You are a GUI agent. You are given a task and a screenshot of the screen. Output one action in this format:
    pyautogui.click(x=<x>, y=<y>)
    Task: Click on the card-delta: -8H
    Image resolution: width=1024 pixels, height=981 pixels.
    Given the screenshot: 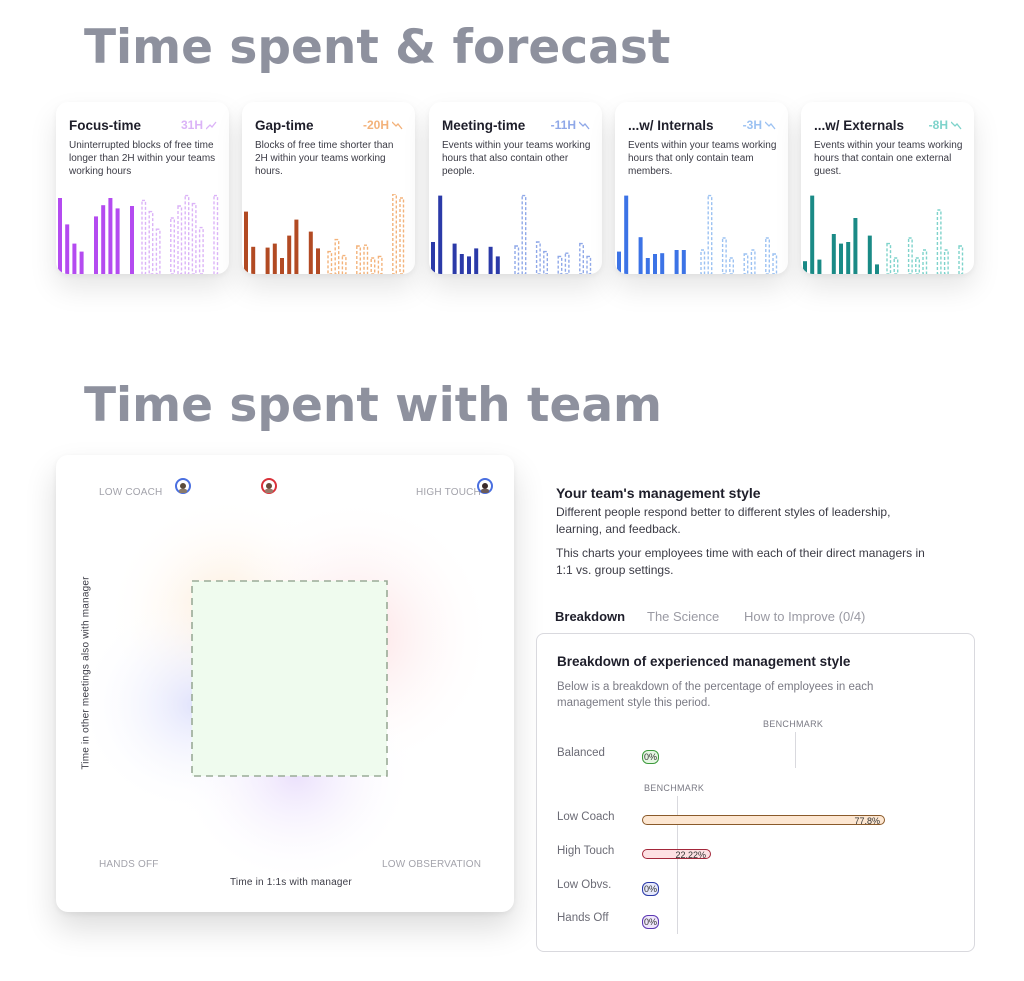 What is the action you would take?
    pyautogui.click(x=945, y=125)
    